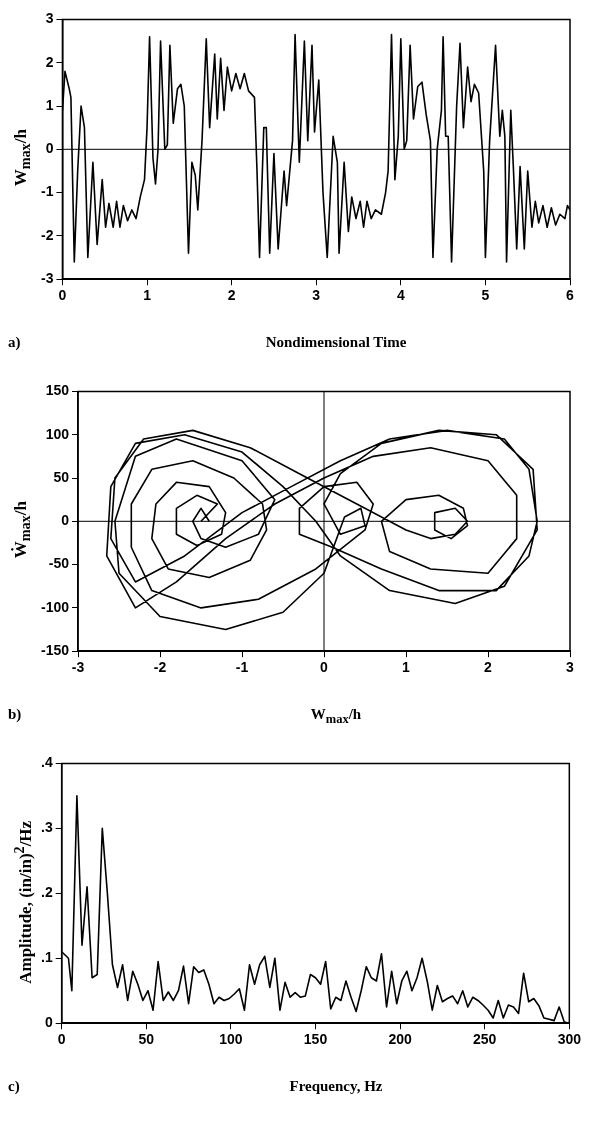 The height and width of the screenshot is (1137, 592). Describe the element at coordinates (57, 433) in the screenshot. I see `y-tick-label: 100` at that location.